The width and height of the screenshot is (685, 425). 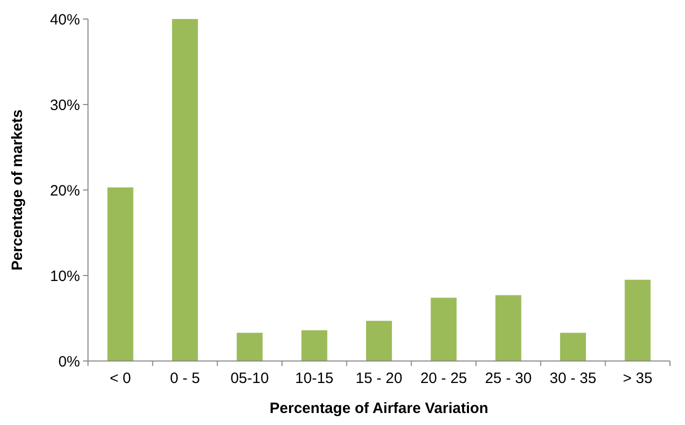 I want to click on y-tick-label: 40%, so click(x=65, y=19).